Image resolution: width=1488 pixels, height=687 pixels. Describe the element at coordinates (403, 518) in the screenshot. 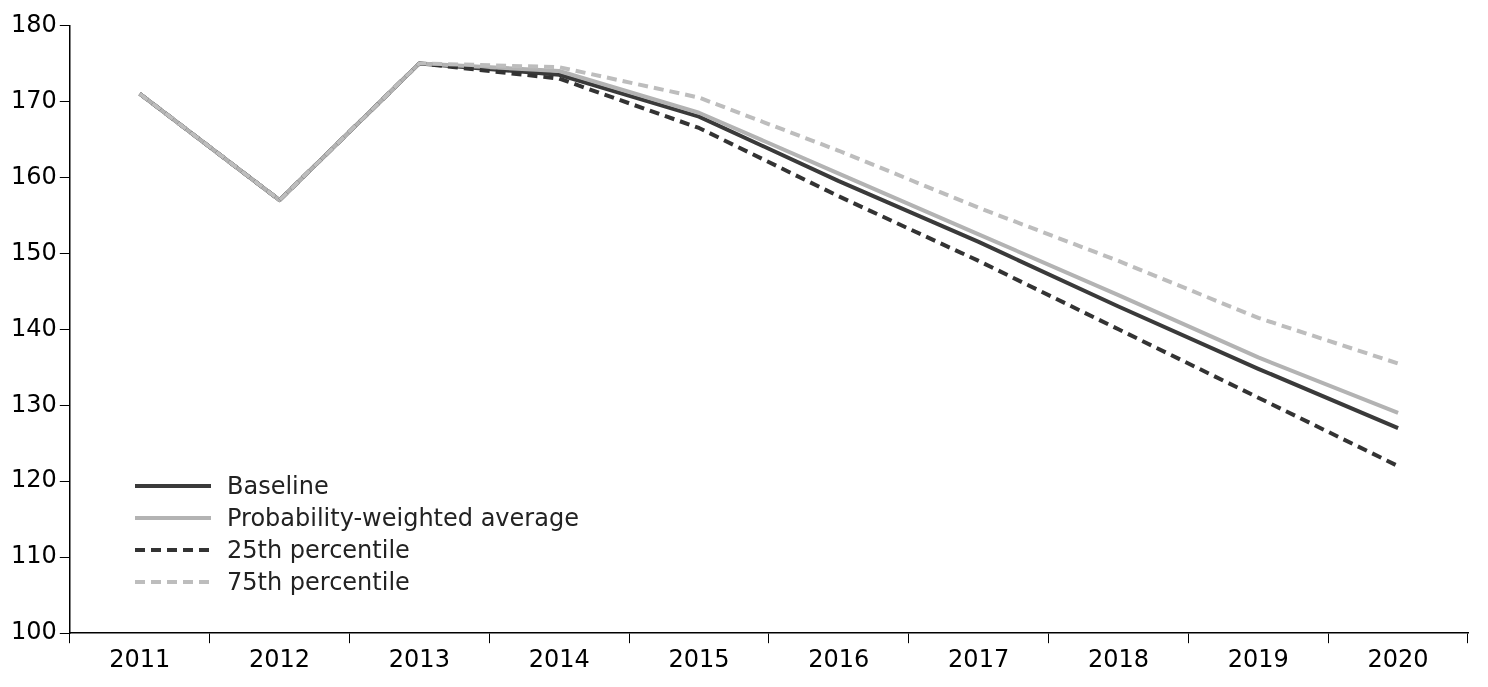

I see `legend-label: Probability-weighted average` at that location.